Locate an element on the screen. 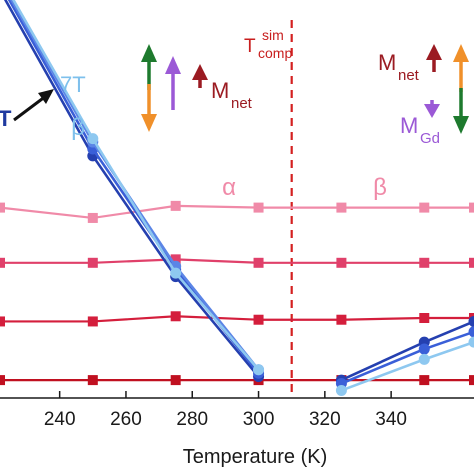  field-arrow-icon is located at coordinates (33, 105).